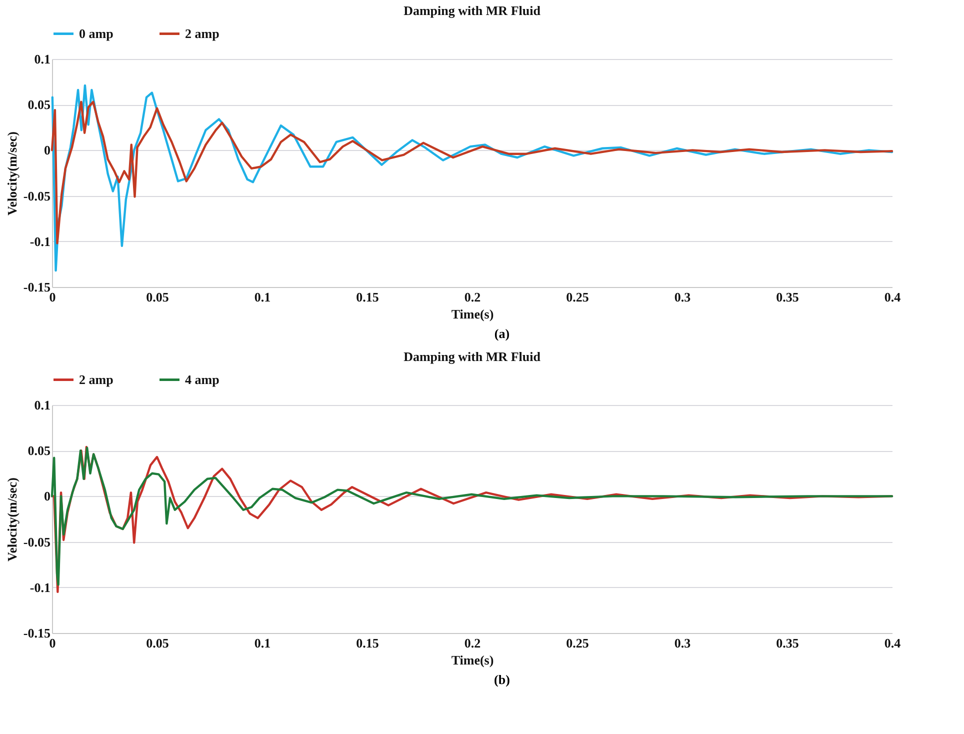  Describe the element at coordinates (202, 379) in the screenshot. I see `legend-label: 4 amp` at that location.